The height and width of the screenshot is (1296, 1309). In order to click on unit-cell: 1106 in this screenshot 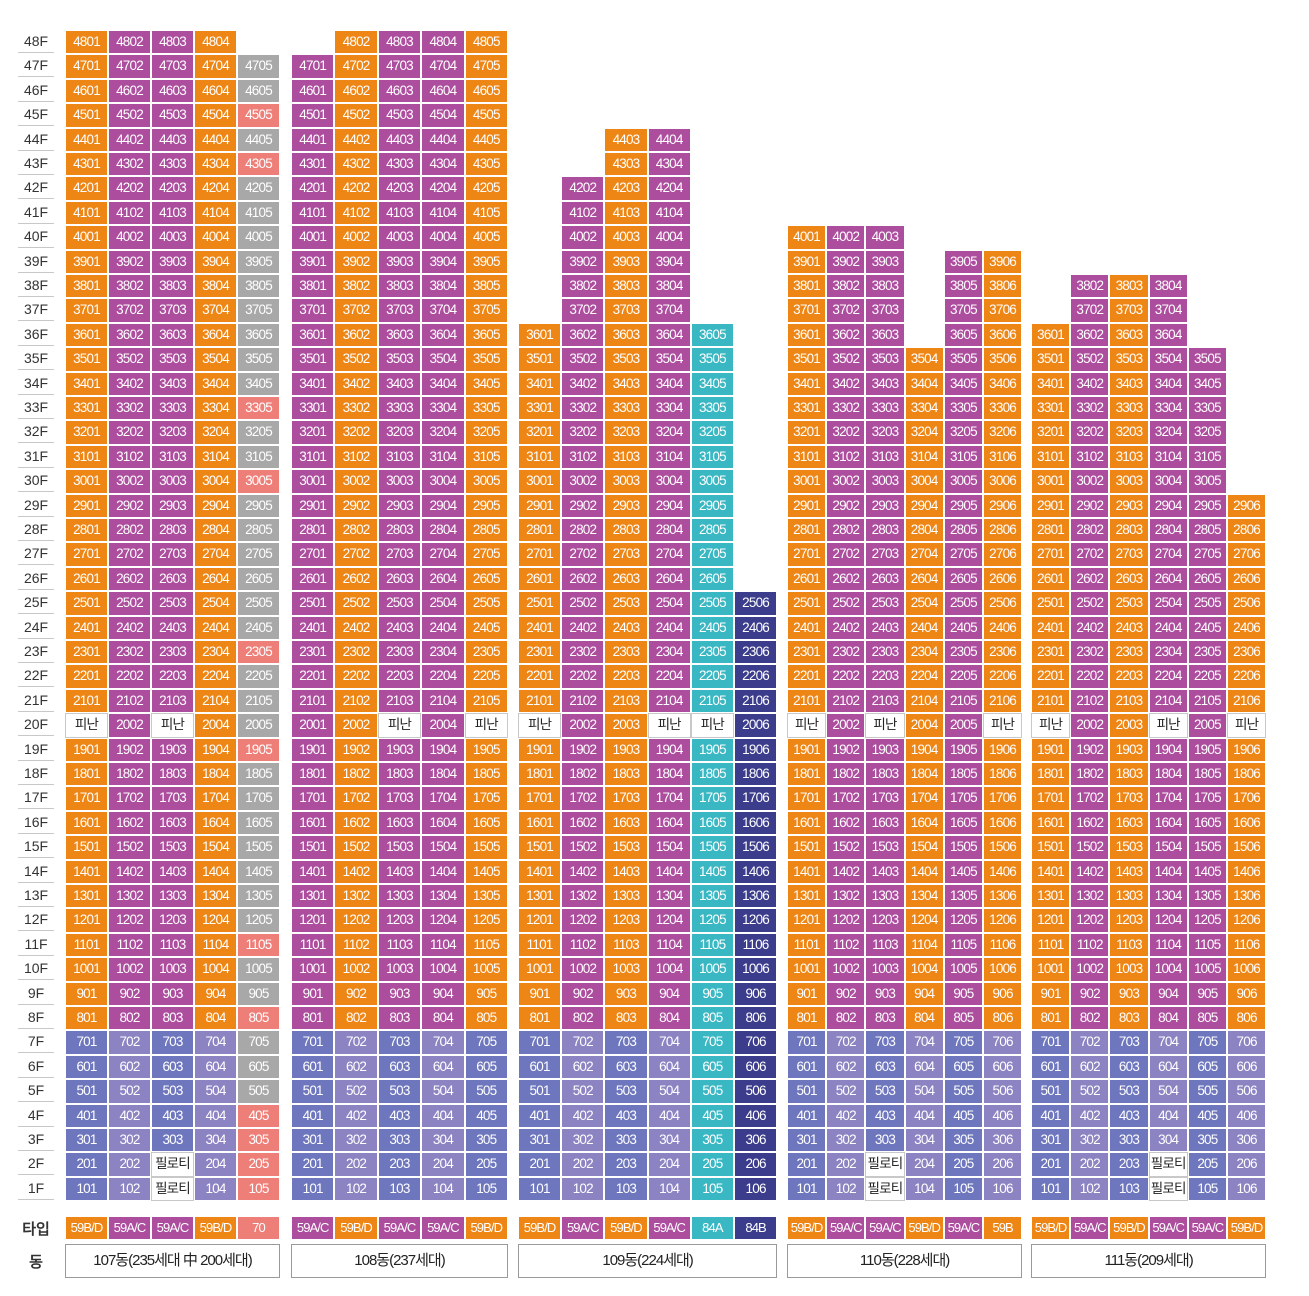, I will do `click(1003, 945)`.